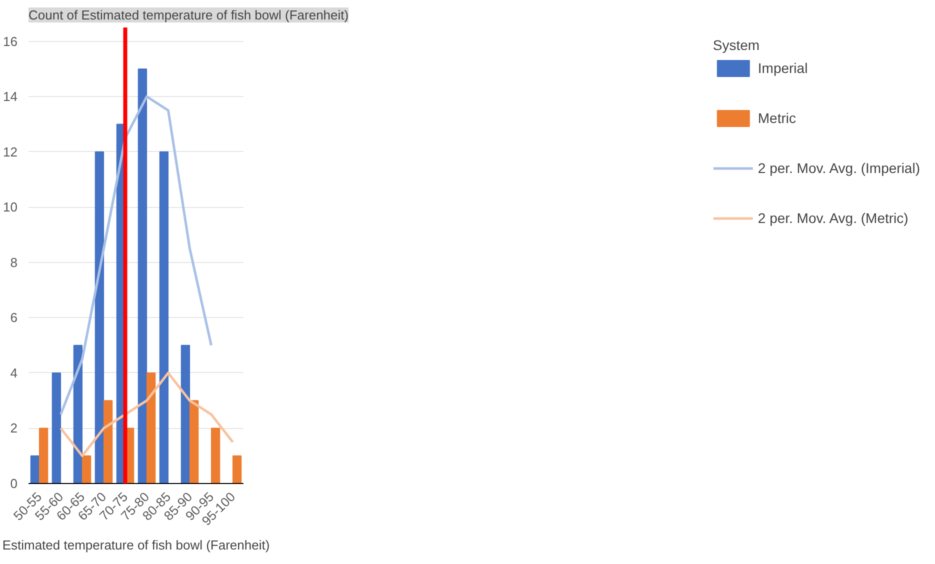  I want to click on y-tick-label: 10, so click(10, 207).